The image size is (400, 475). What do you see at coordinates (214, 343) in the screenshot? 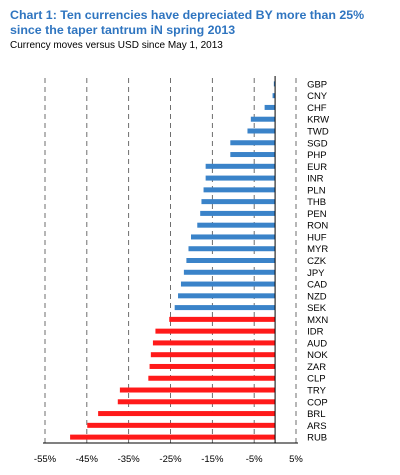
I see `bar-aud` at bounding box center [214, 343].